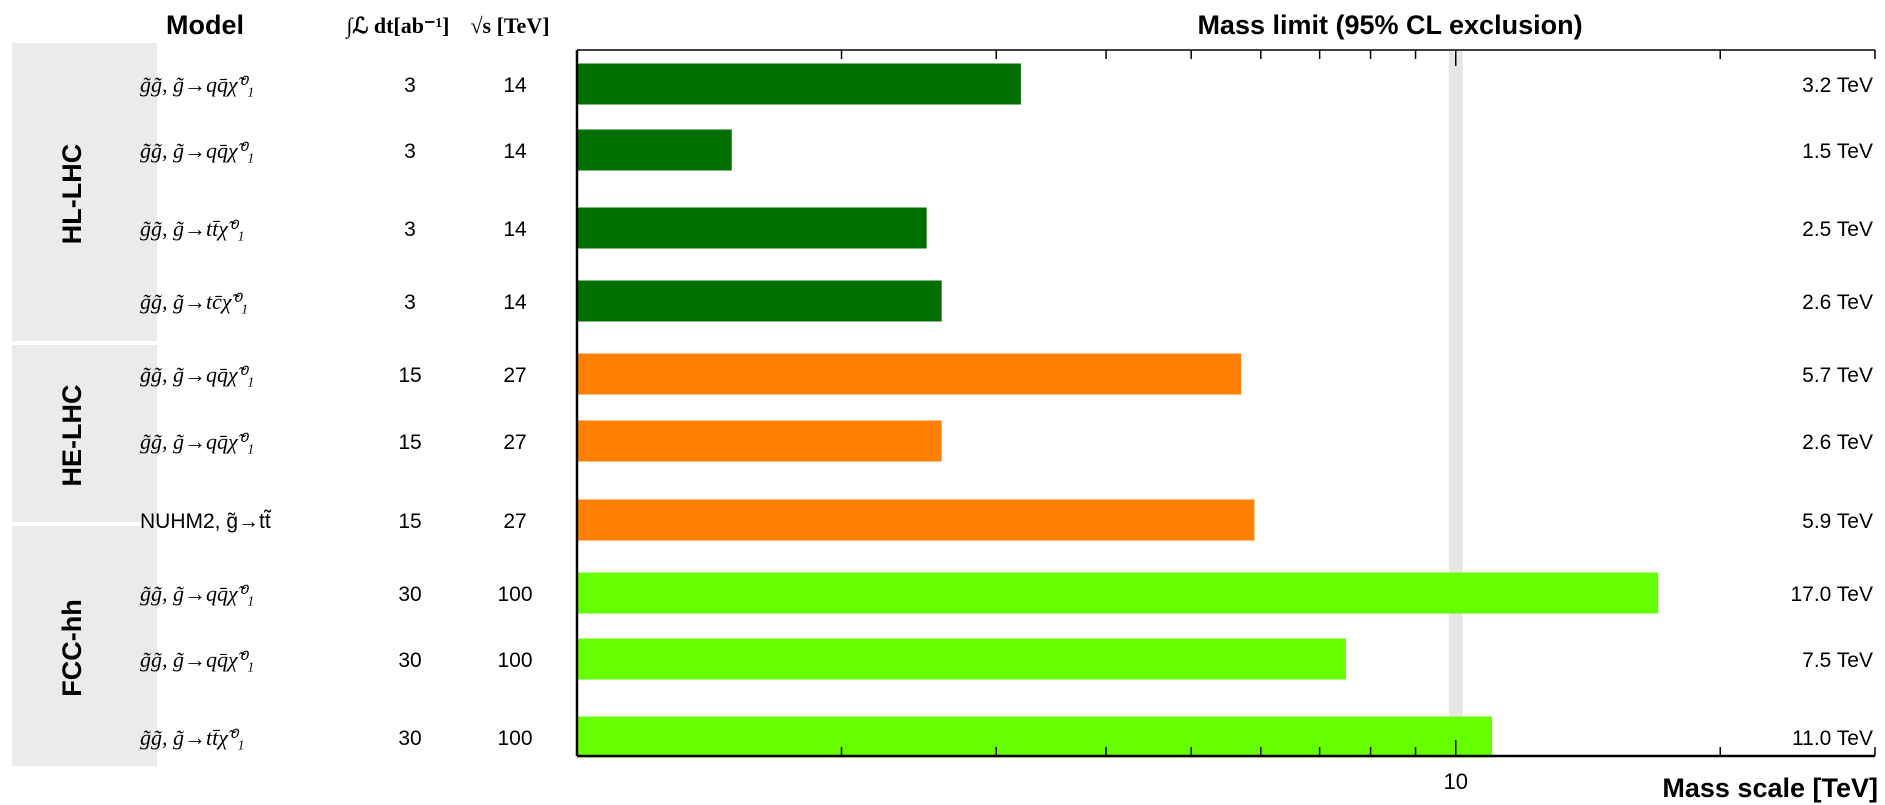  I want to click on group-band-fcc-hh, so click(84, 646).